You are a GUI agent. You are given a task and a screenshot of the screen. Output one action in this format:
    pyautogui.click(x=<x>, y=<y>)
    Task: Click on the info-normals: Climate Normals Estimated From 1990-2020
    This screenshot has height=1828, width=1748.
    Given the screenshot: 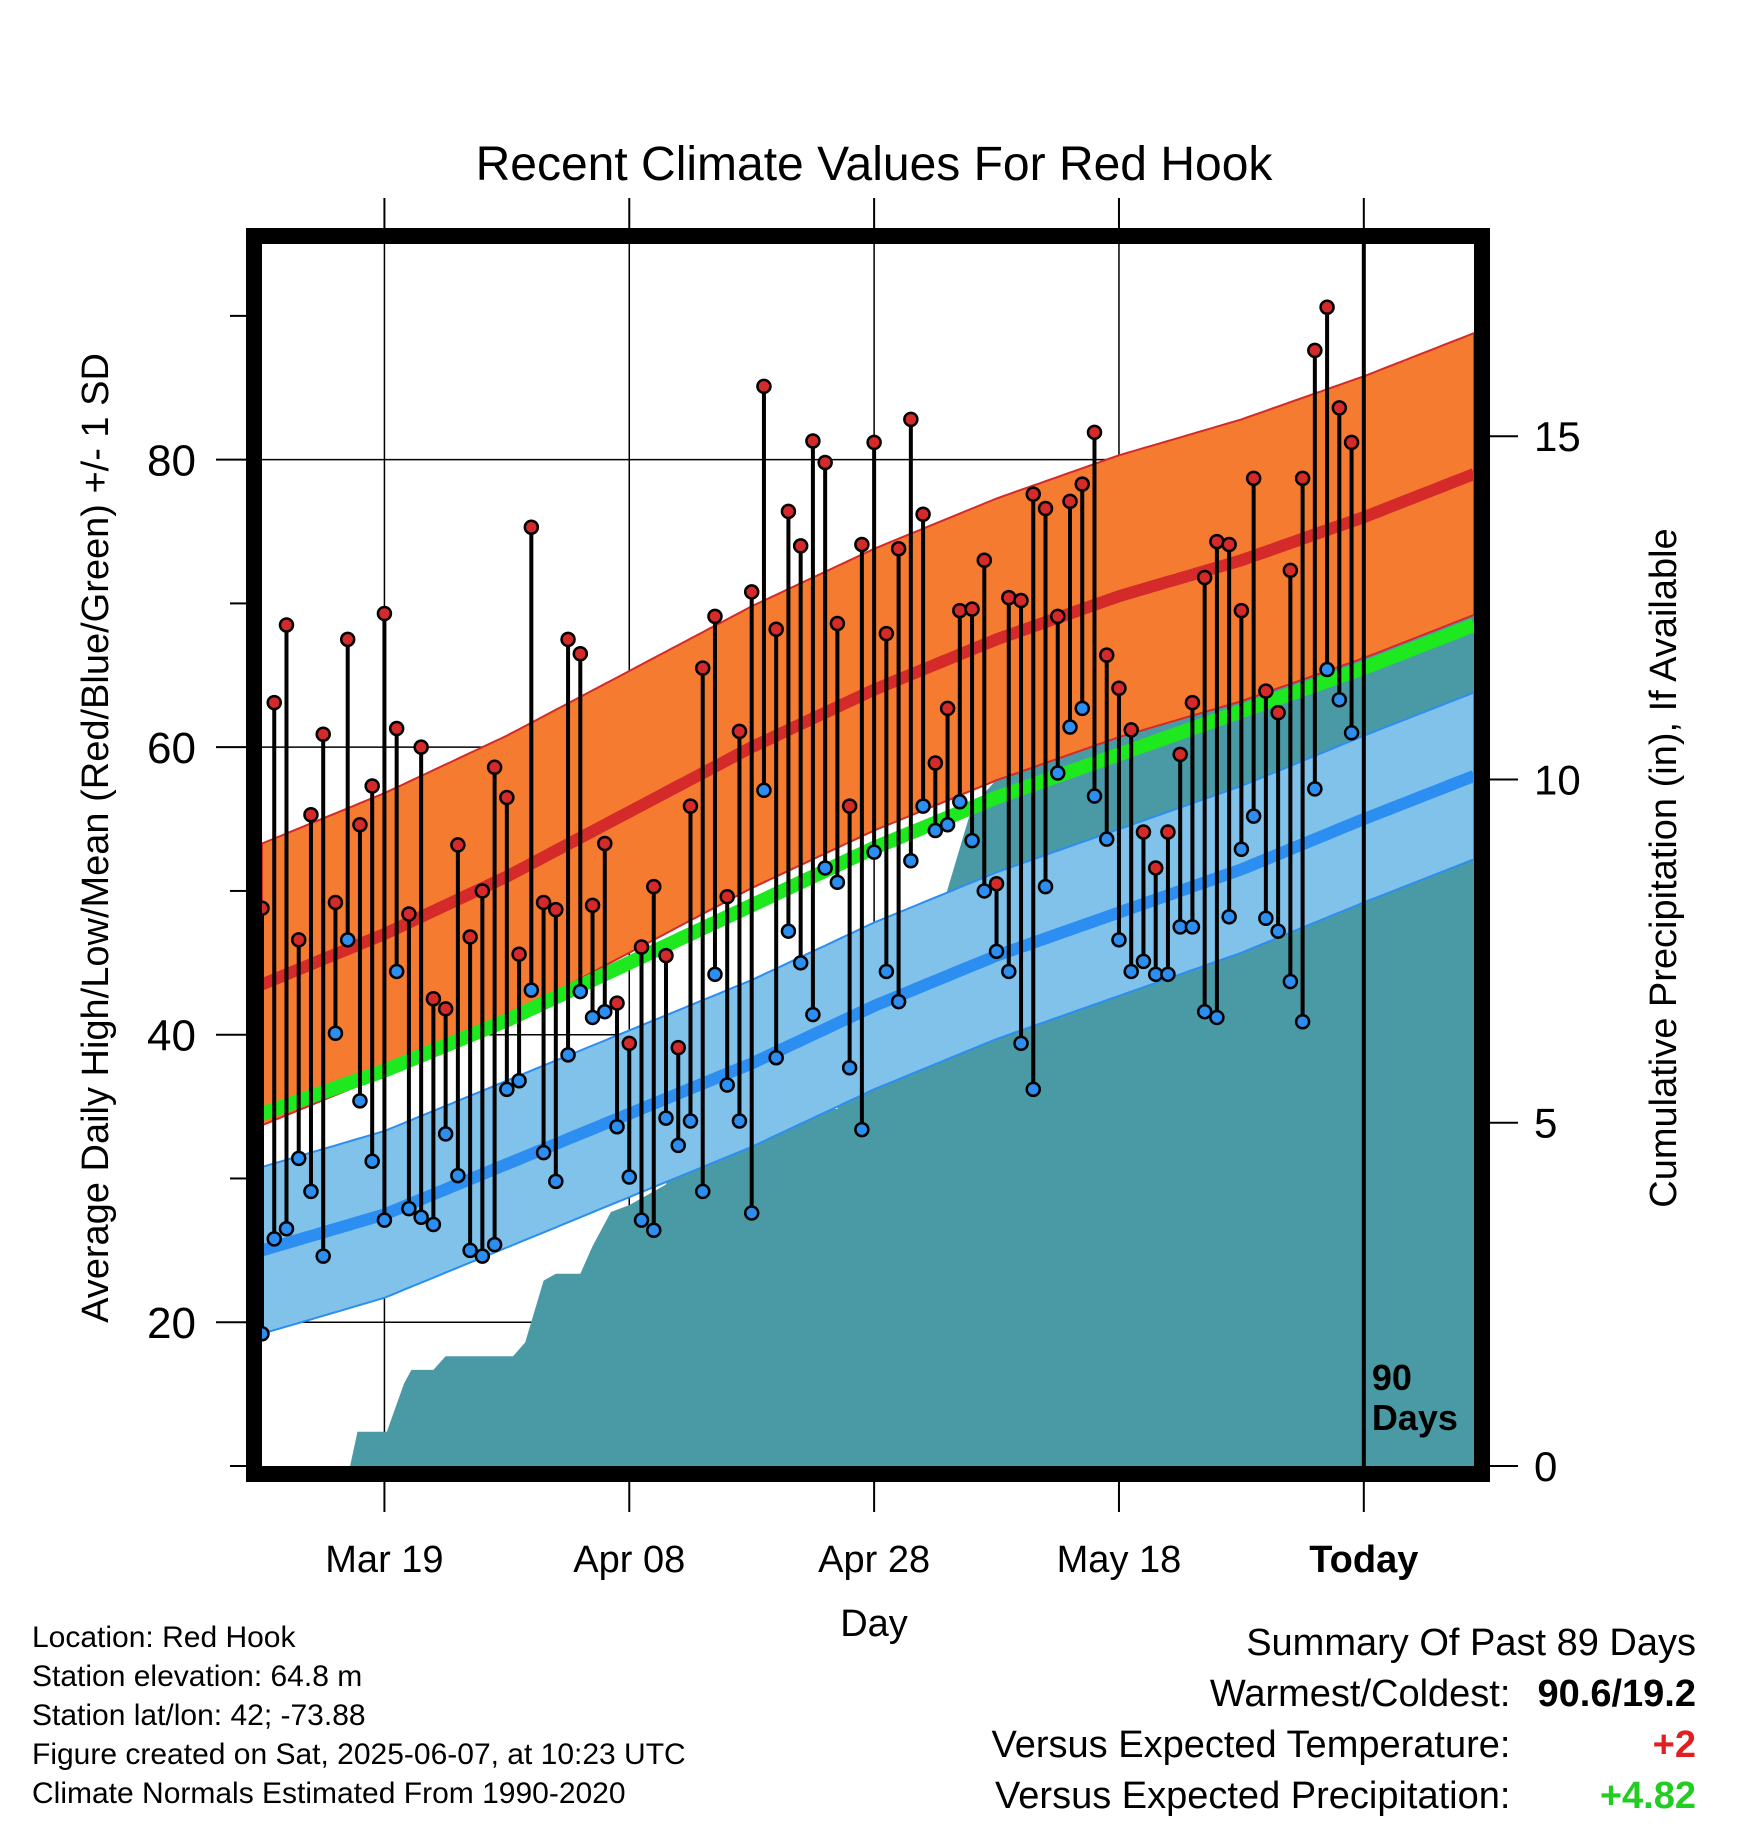 What is the action you would take?
    pyautogui.click(x=329, y=1793)
    